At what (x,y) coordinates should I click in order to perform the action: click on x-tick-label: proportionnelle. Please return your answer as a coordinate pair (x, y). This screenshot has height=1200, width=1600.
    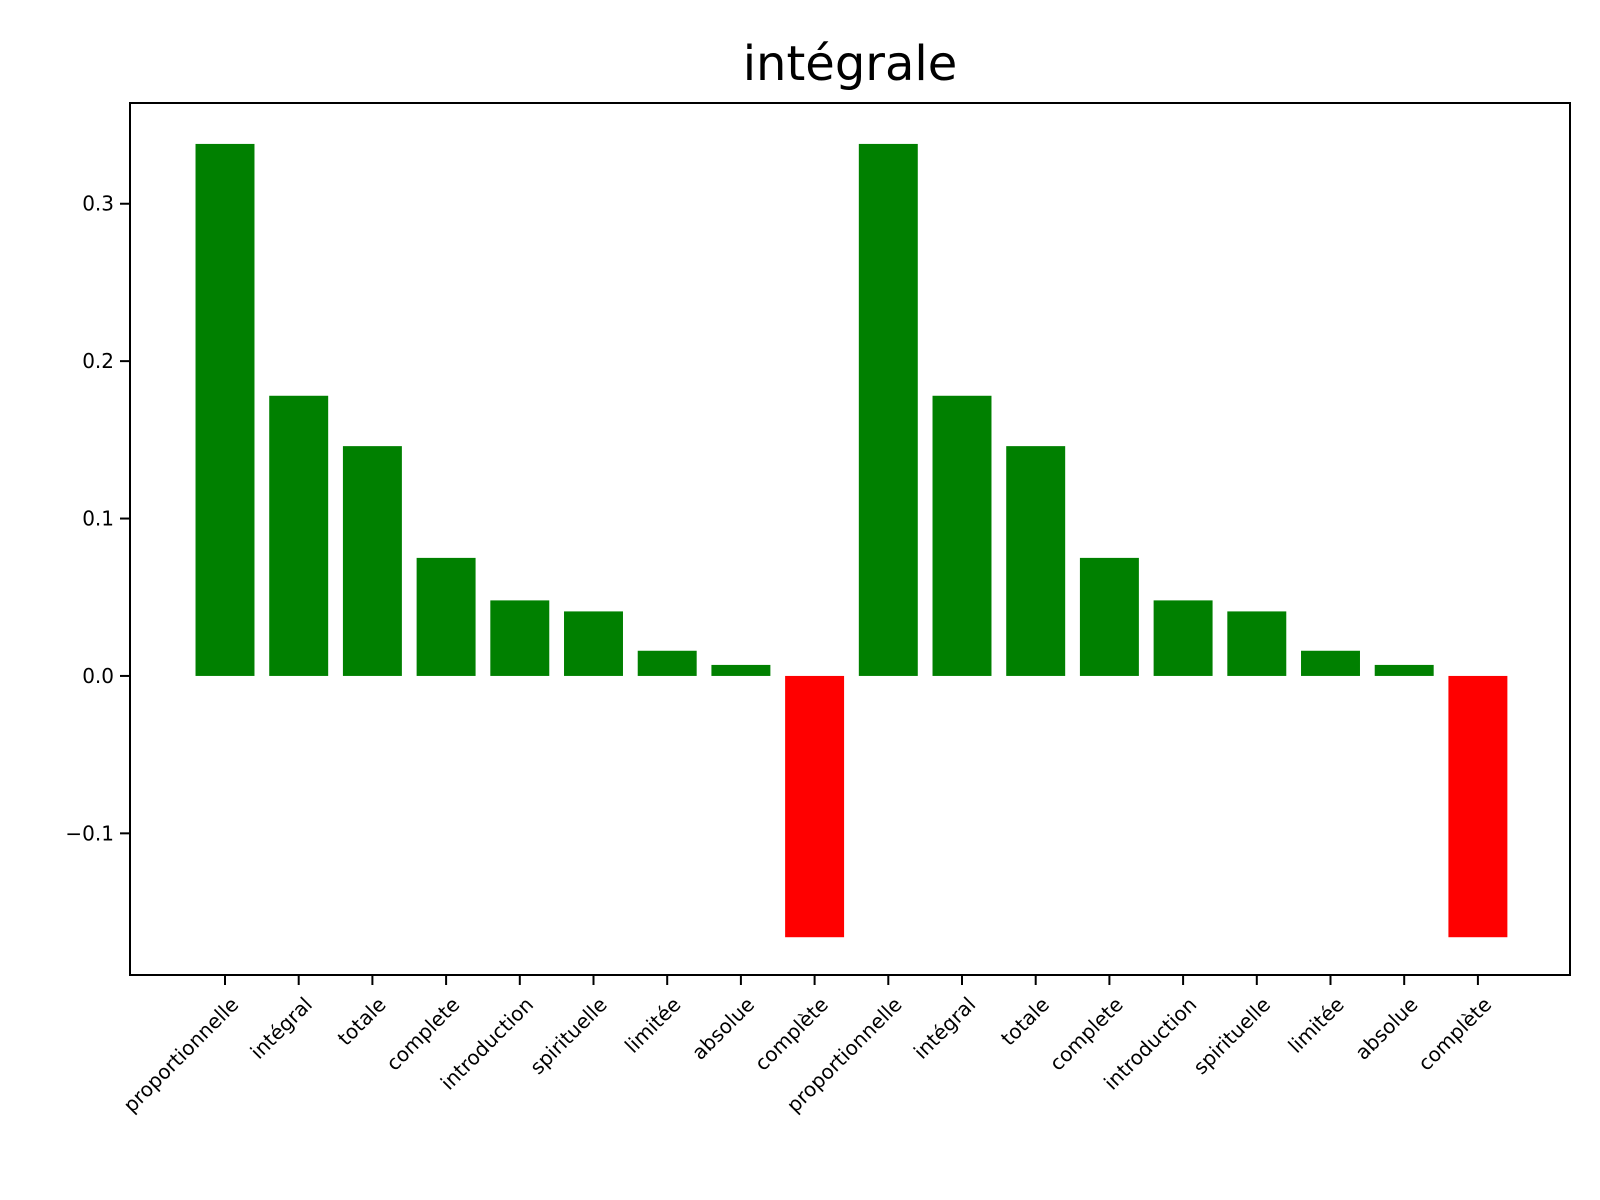
    Looking at the image, I should click on (180, 1054).